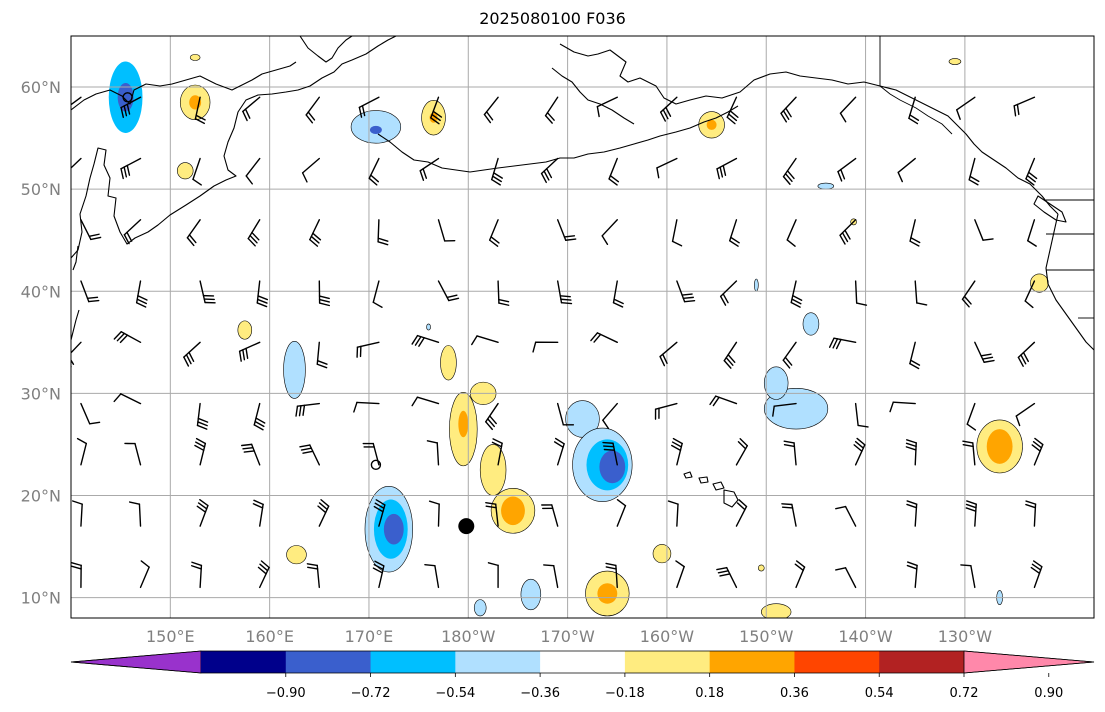 The width and height of the screenshot is (1105, 712). I want to click on lat-tick-label: 50°N, so click(41, 189).